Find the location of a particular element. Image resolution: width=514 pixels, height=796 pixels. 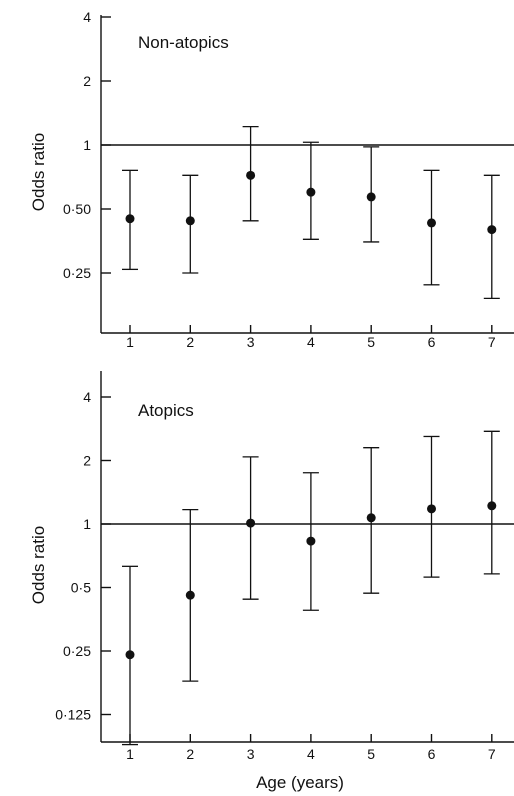

panel-label: Atopics is located at coordinates (166, 410).